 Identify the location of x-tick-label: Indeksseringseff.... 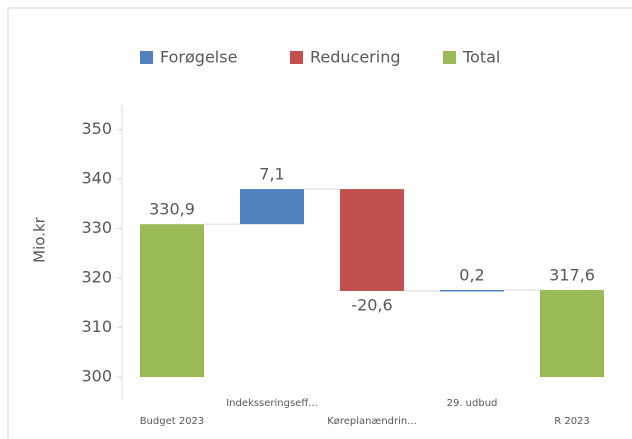
(272, 403).